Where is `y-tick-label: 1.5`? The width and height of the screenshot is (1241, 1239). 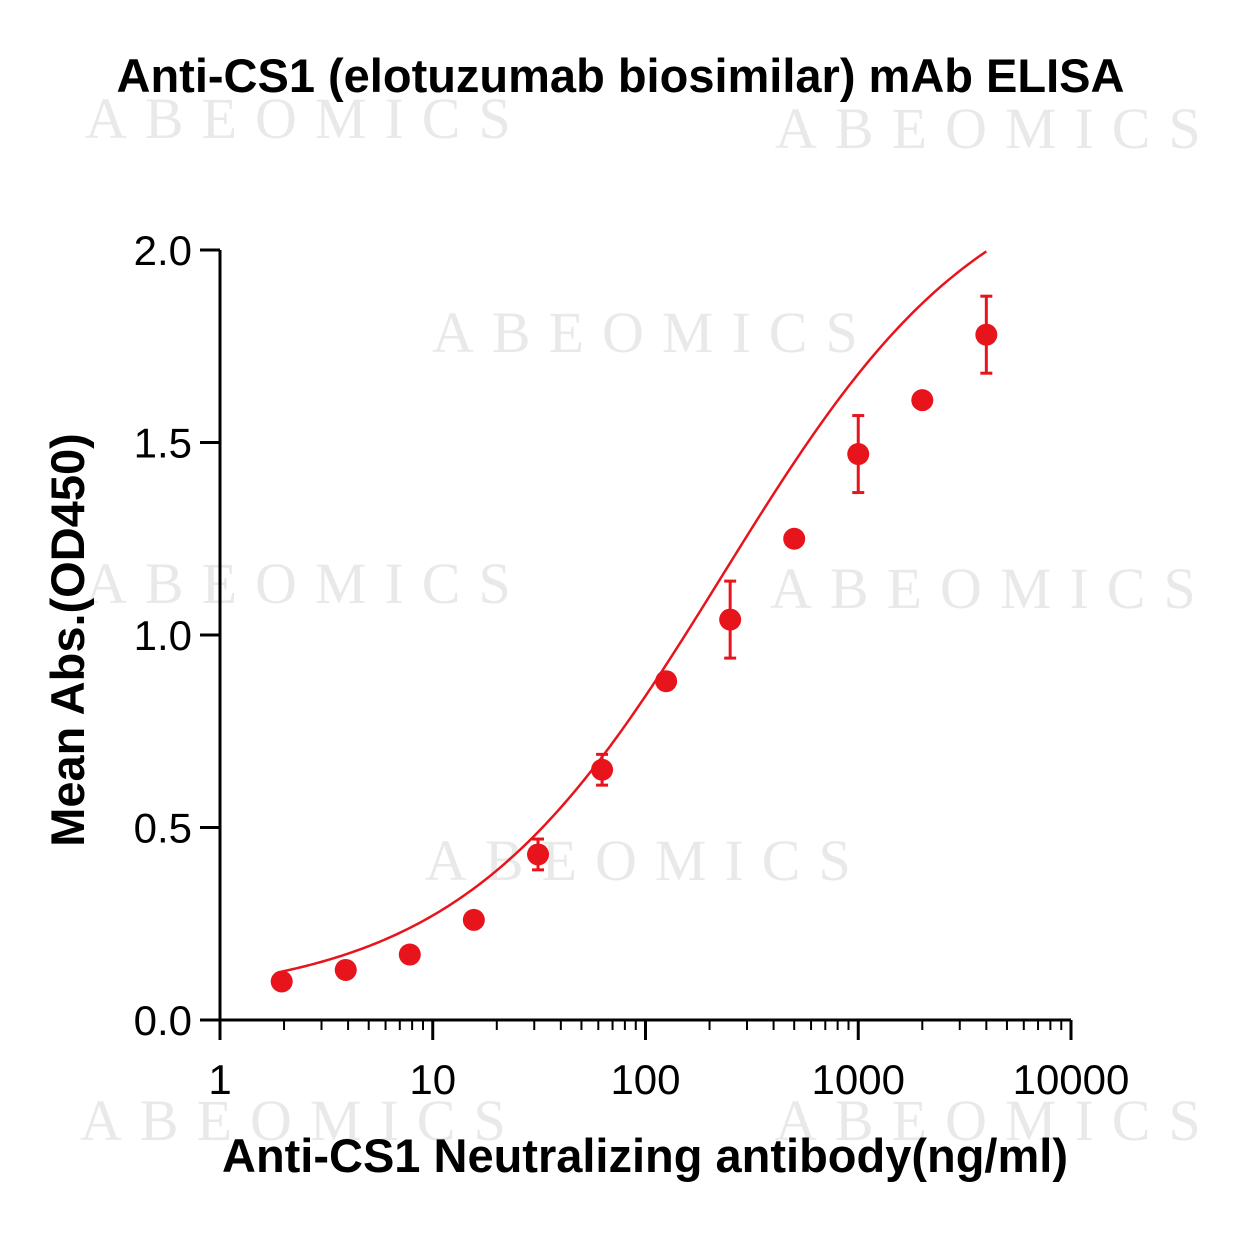
y-tick-label: 1.5 is located at coordinates (163, 443).